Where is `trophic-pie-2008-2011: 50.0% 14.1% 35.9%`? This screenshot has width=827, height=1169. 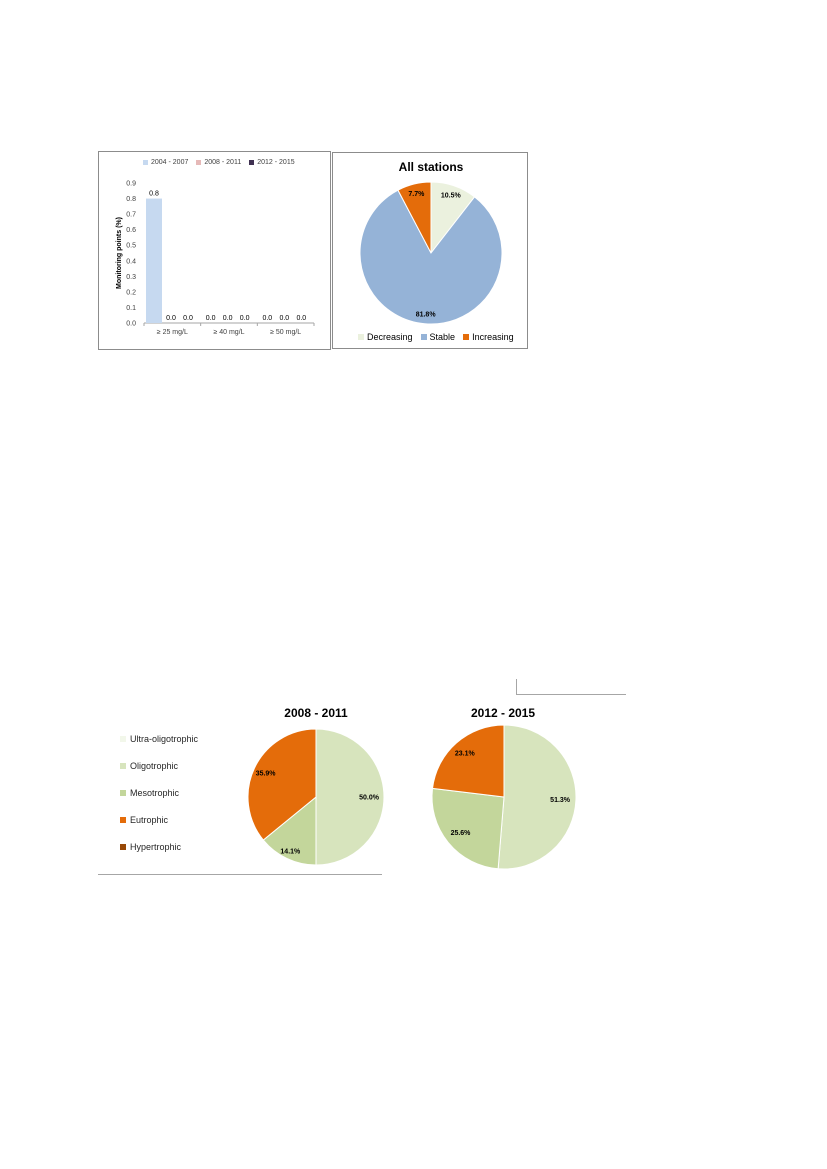
trophic-pie-2008-2011: 50.0% 14.1% 35.9% is located at coordinates (316, 797).